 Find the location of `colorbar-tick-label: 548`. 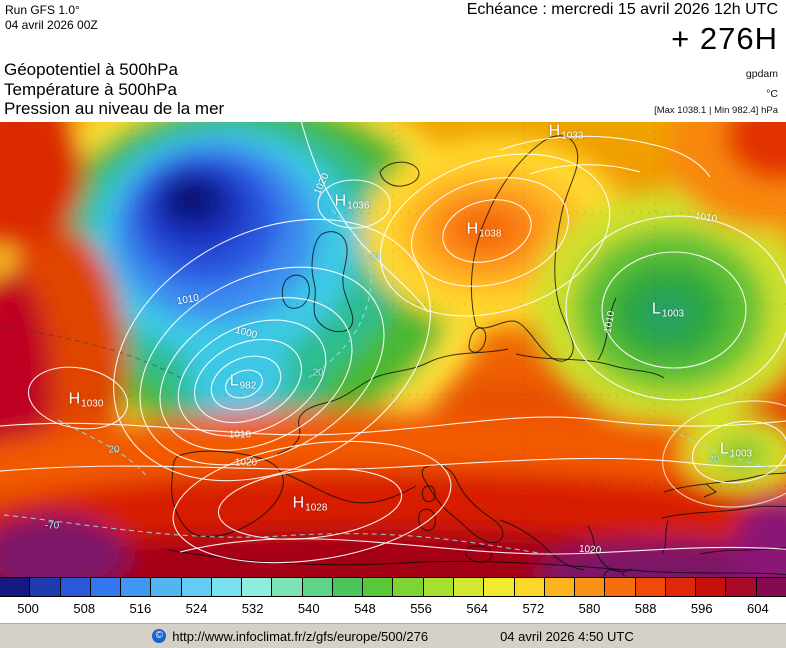

colorbar-tick-label: 548 is located at coordinates (365, 608).